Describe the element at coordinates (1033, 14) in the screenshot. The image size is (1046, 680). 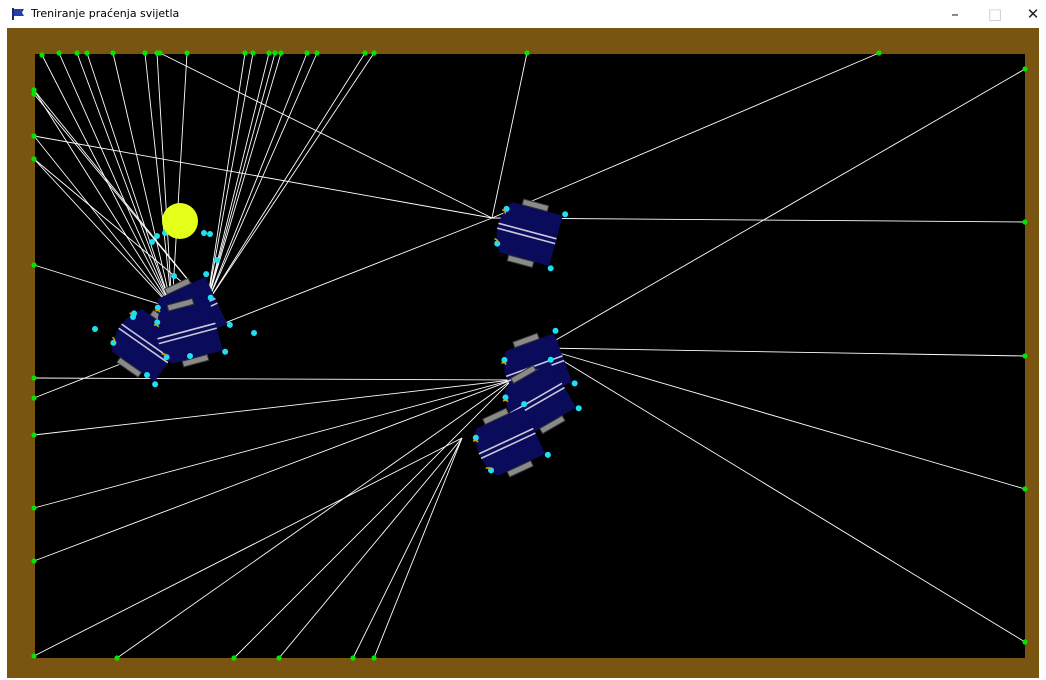
I see `close-icon: ✕` at that location.